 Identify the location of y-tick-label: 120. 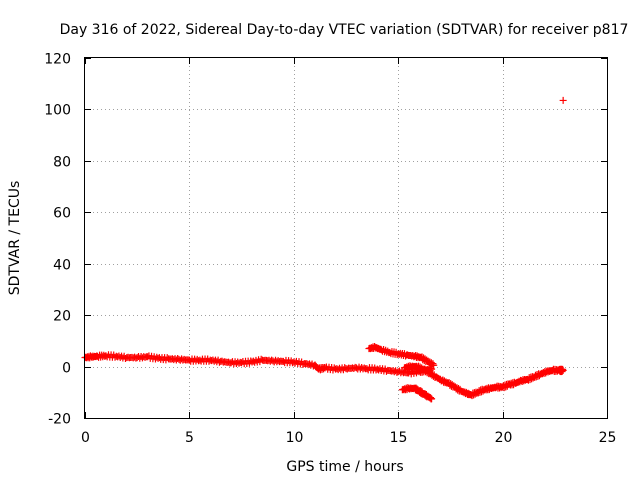
(57, 60).